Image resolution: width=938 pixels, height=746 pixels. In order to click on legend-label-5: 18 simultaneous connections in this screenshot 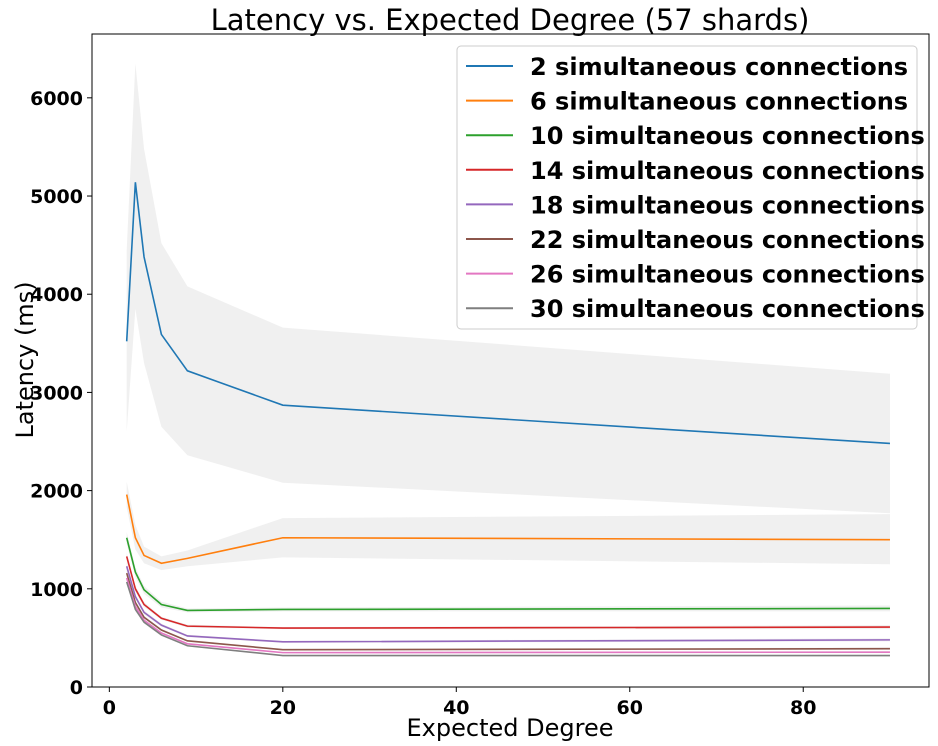, I will do `click(727, 205)`.